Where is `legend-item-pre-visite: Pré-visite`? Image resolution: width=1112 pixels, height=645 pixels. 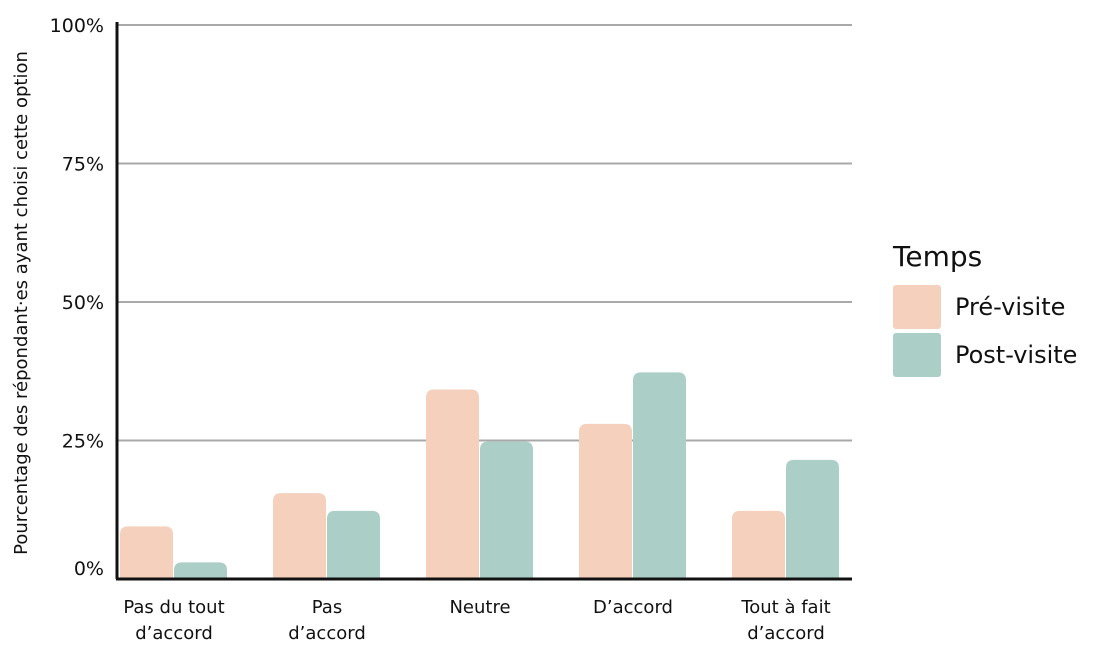
legend-item-pre-visite: Pré-visite is located at coordinates (985, 307).